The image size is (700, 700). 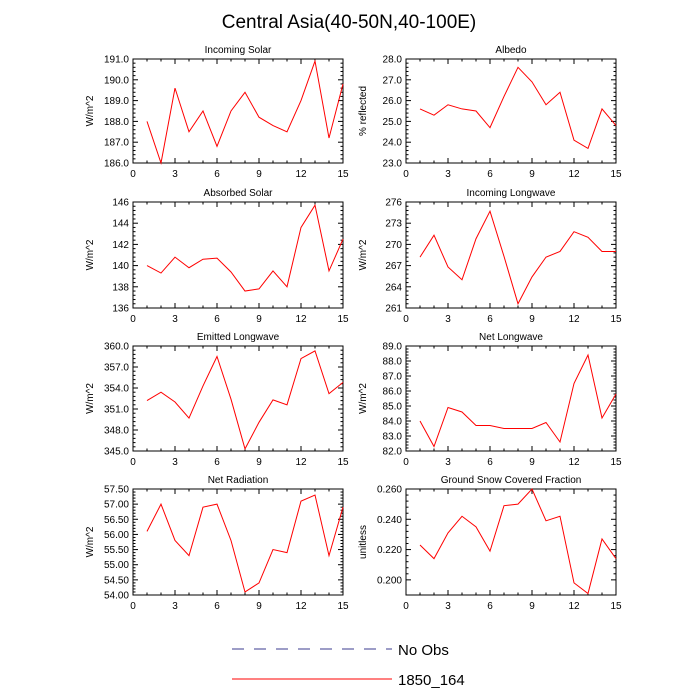 I want to click on incoming-solar-xtick-label: 6, so click(x=217, y=174).